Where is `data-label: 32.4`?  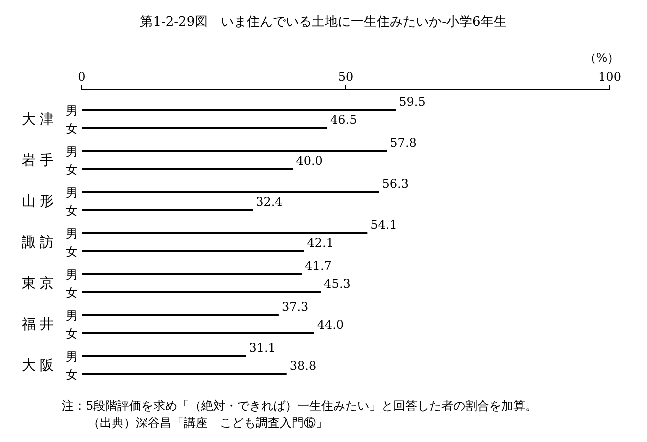 data-label: 32.4 is located at coordinates (270, 202).